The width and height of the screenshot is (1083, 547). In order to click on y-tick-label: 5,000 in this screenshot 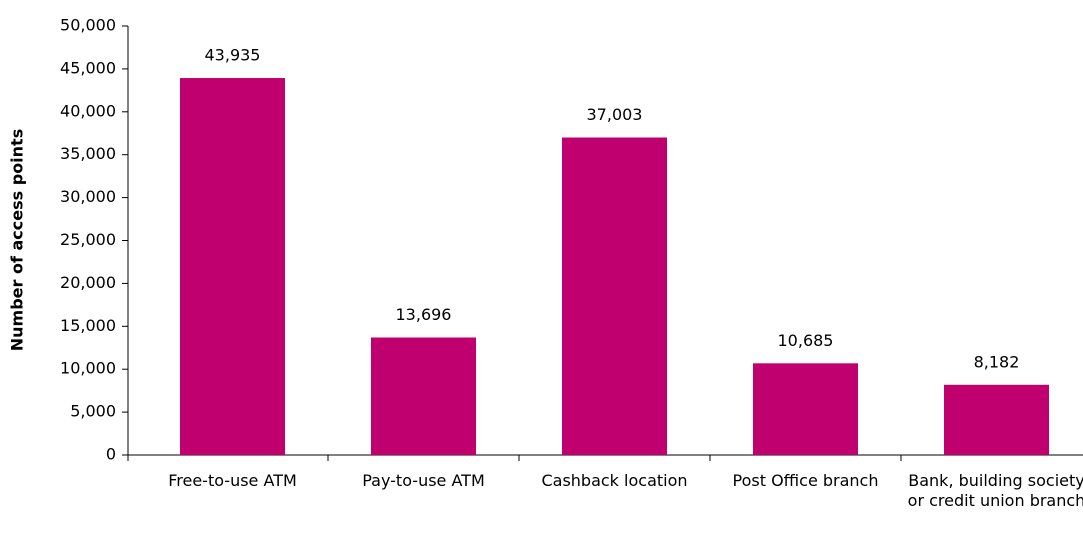, I will do `click(93, 411)`.